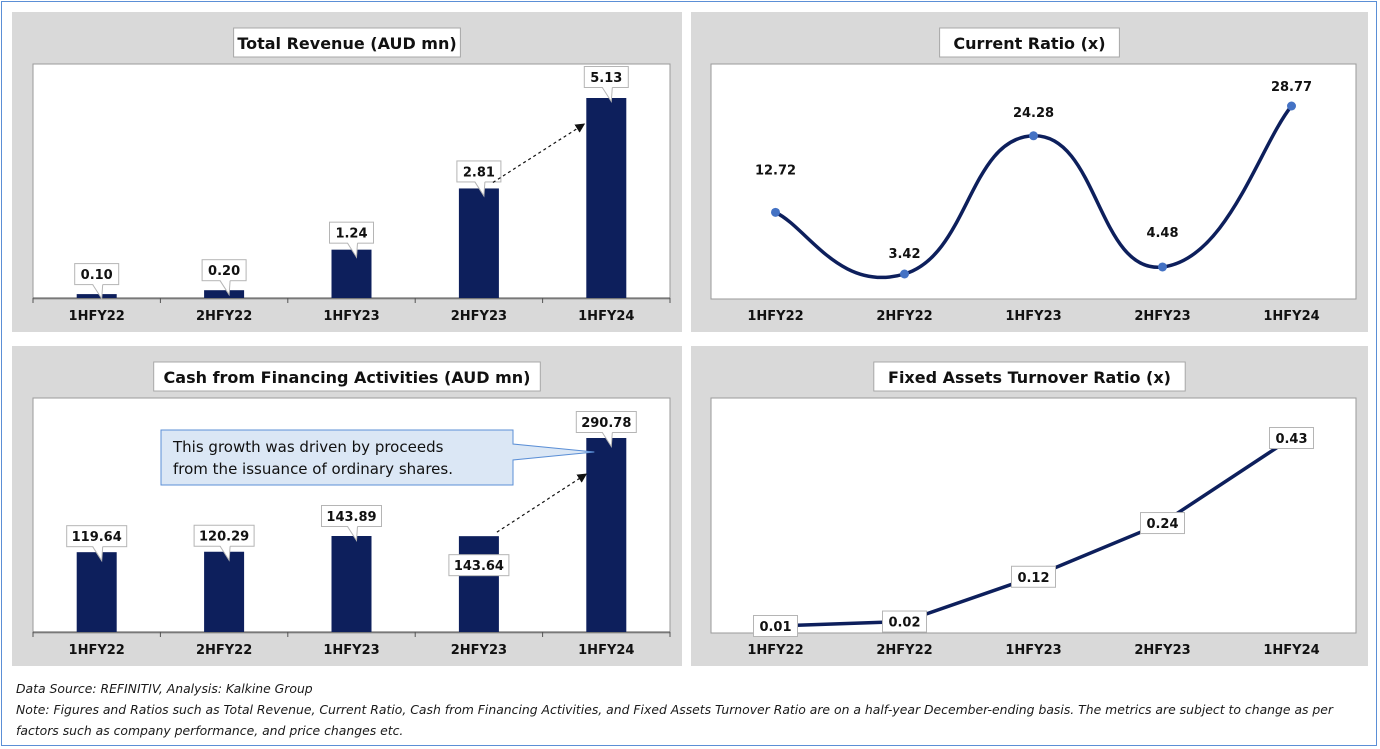  I want to click on data-label-1HFY22: 0.01, so click(775, 626).